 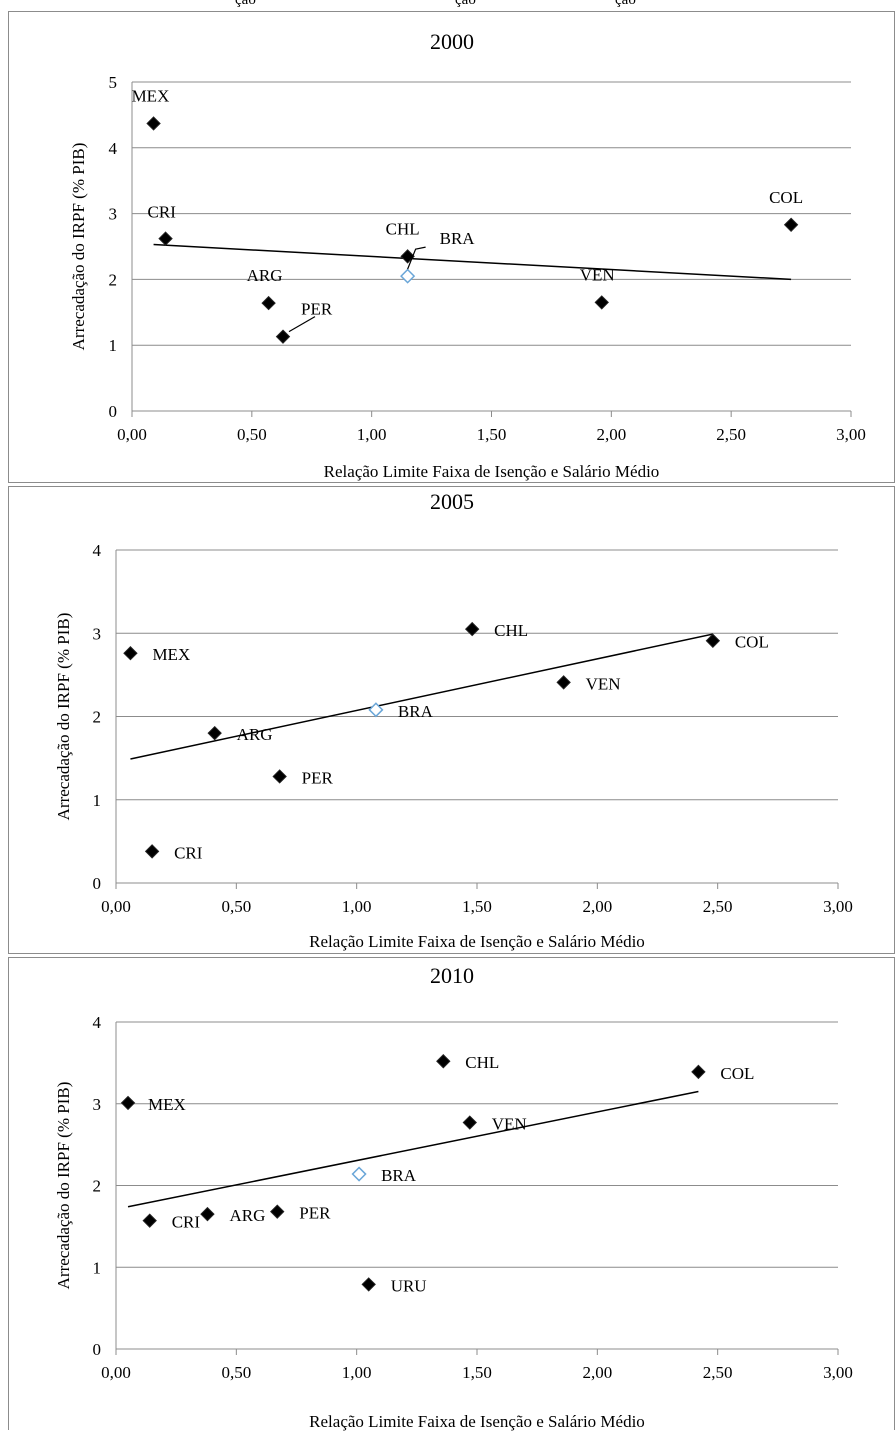 What do you see at coordinates (113, 214) in the screenshot?
I see `y-tick-label: 3` at bounding box center [113, 214].